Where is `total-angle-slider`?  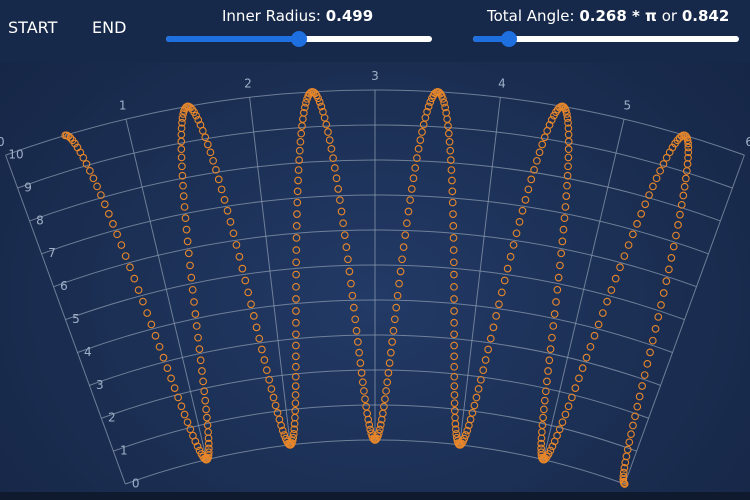 total-angle-slider is located at coordinates (606, 39).